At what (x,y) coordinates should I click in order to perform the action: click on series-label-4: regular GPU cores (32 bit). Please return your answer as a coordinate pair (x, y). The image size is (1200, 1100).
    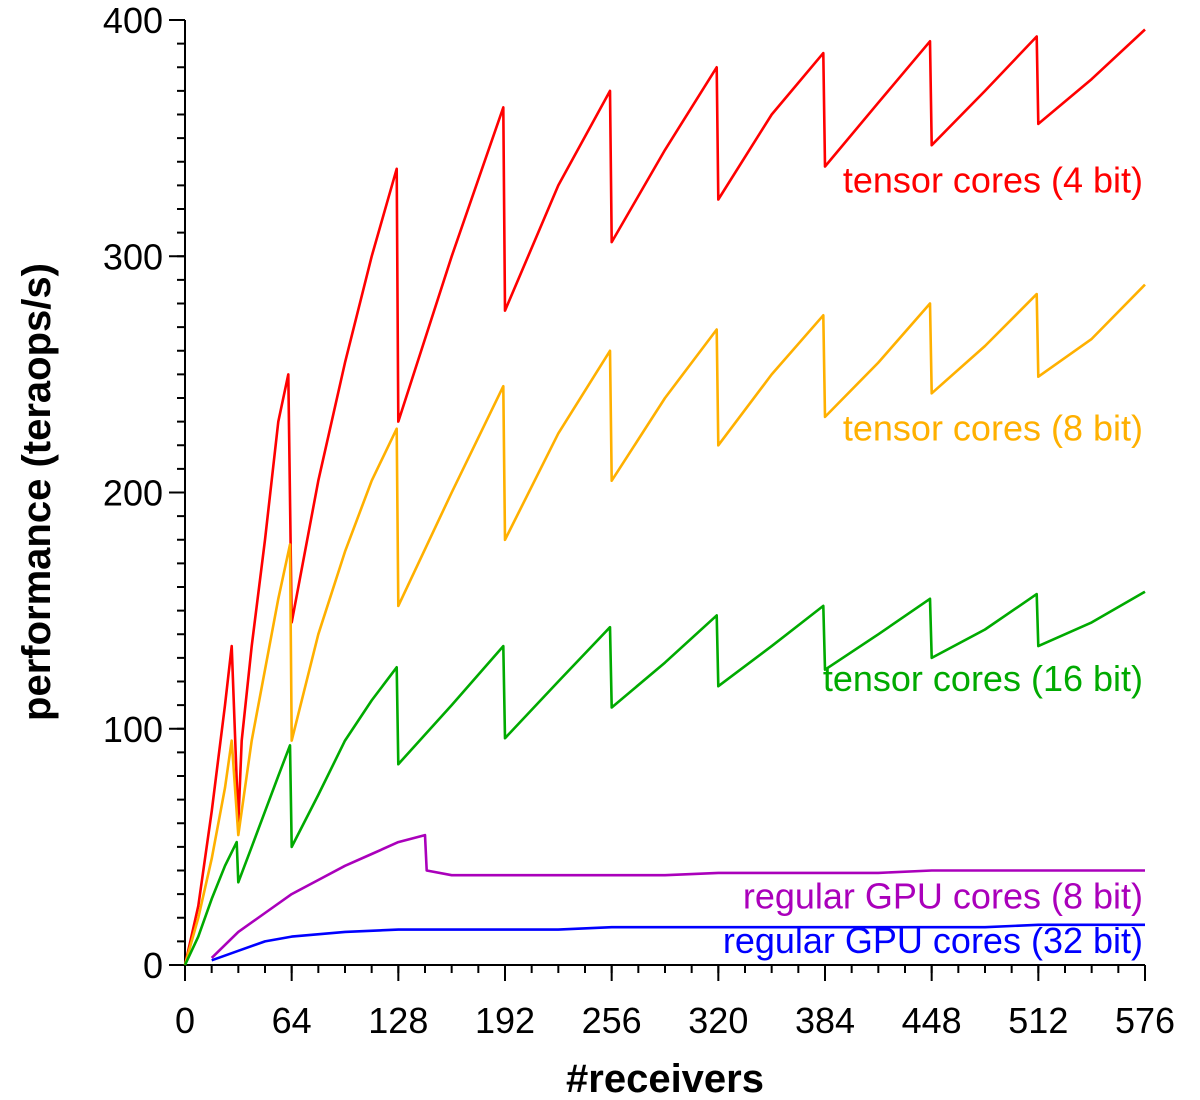
    Looking at the image, I should click on (933, 940).